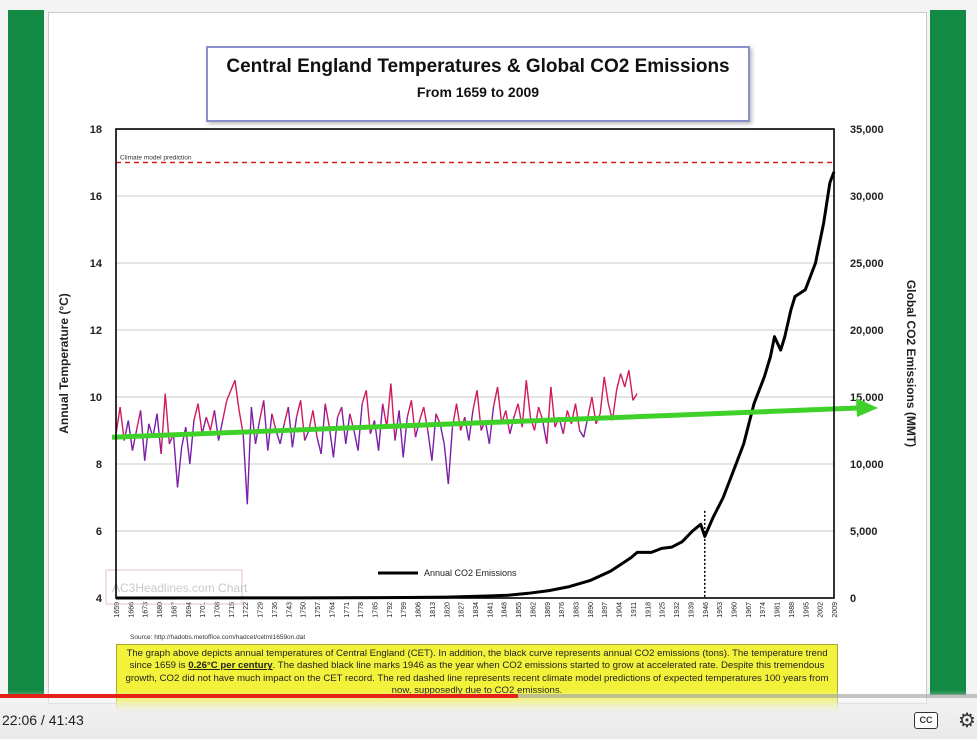 The image size is (977, 739). I want to click on y2-tick-label: 15,000, so click(867, 398).